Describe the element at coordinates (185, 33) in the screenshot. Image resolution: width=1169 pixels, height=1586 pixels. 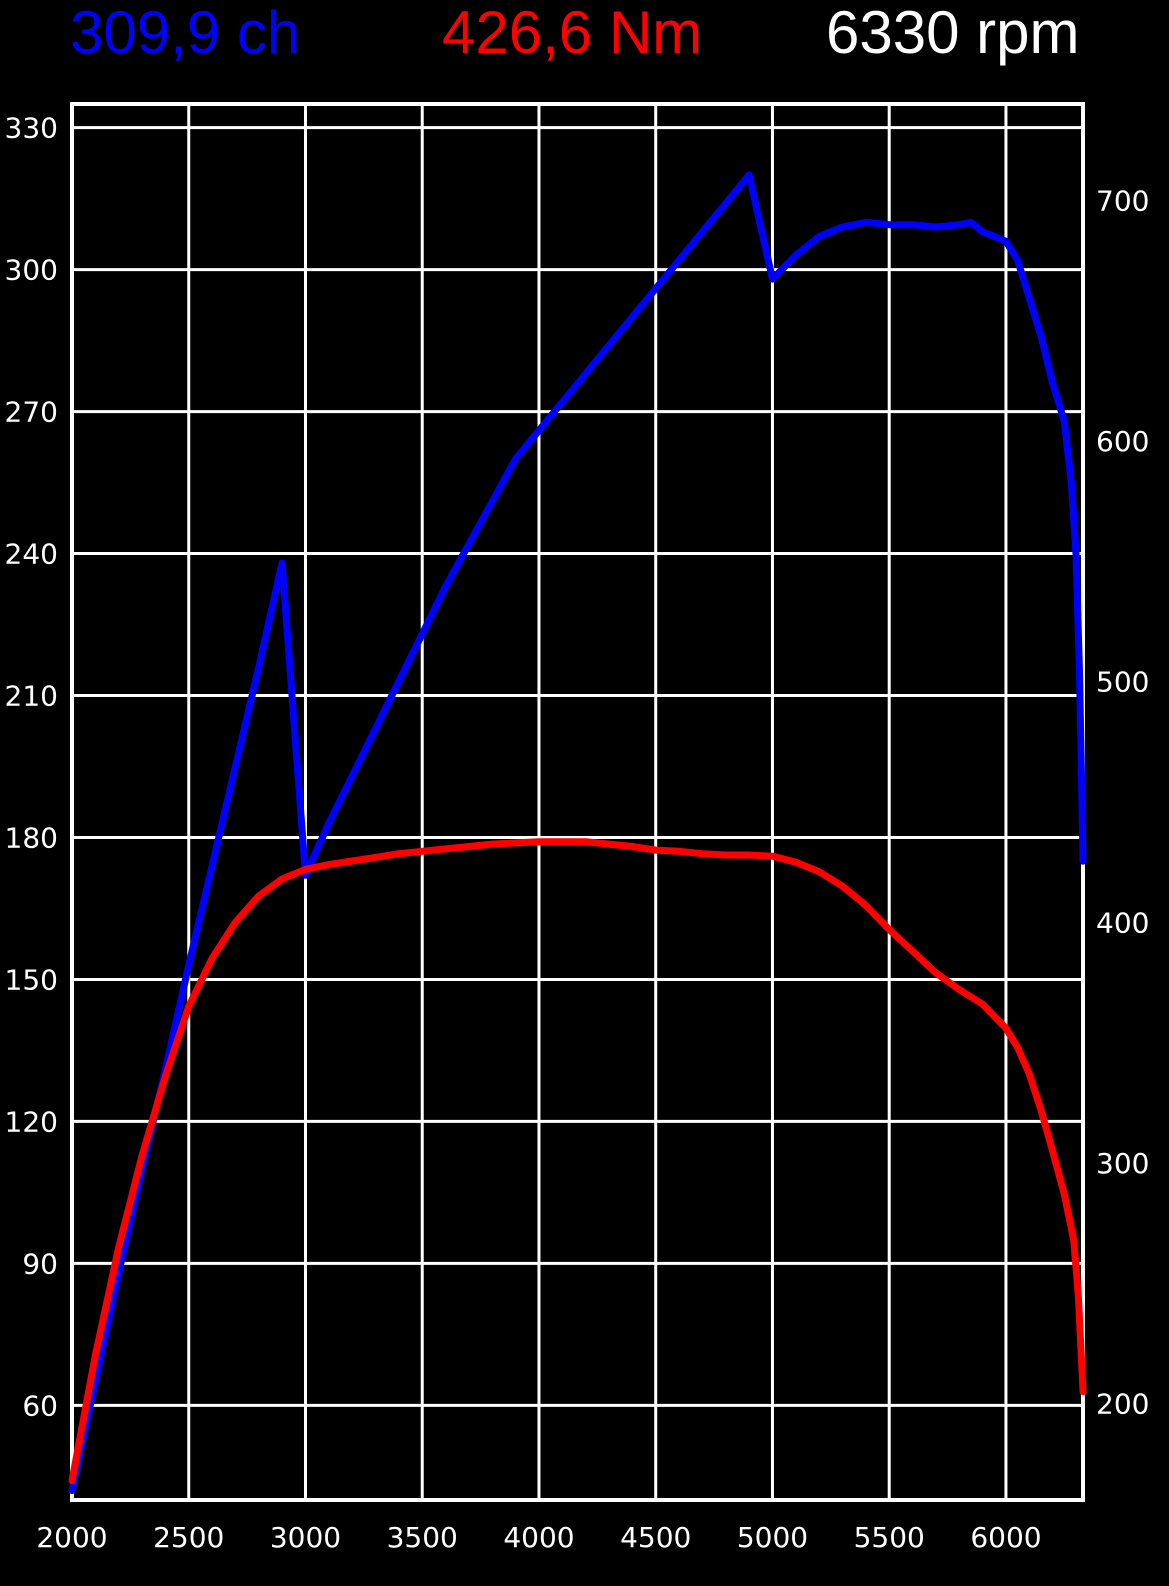
I see `power-readout: 309,9 ch` at that location.